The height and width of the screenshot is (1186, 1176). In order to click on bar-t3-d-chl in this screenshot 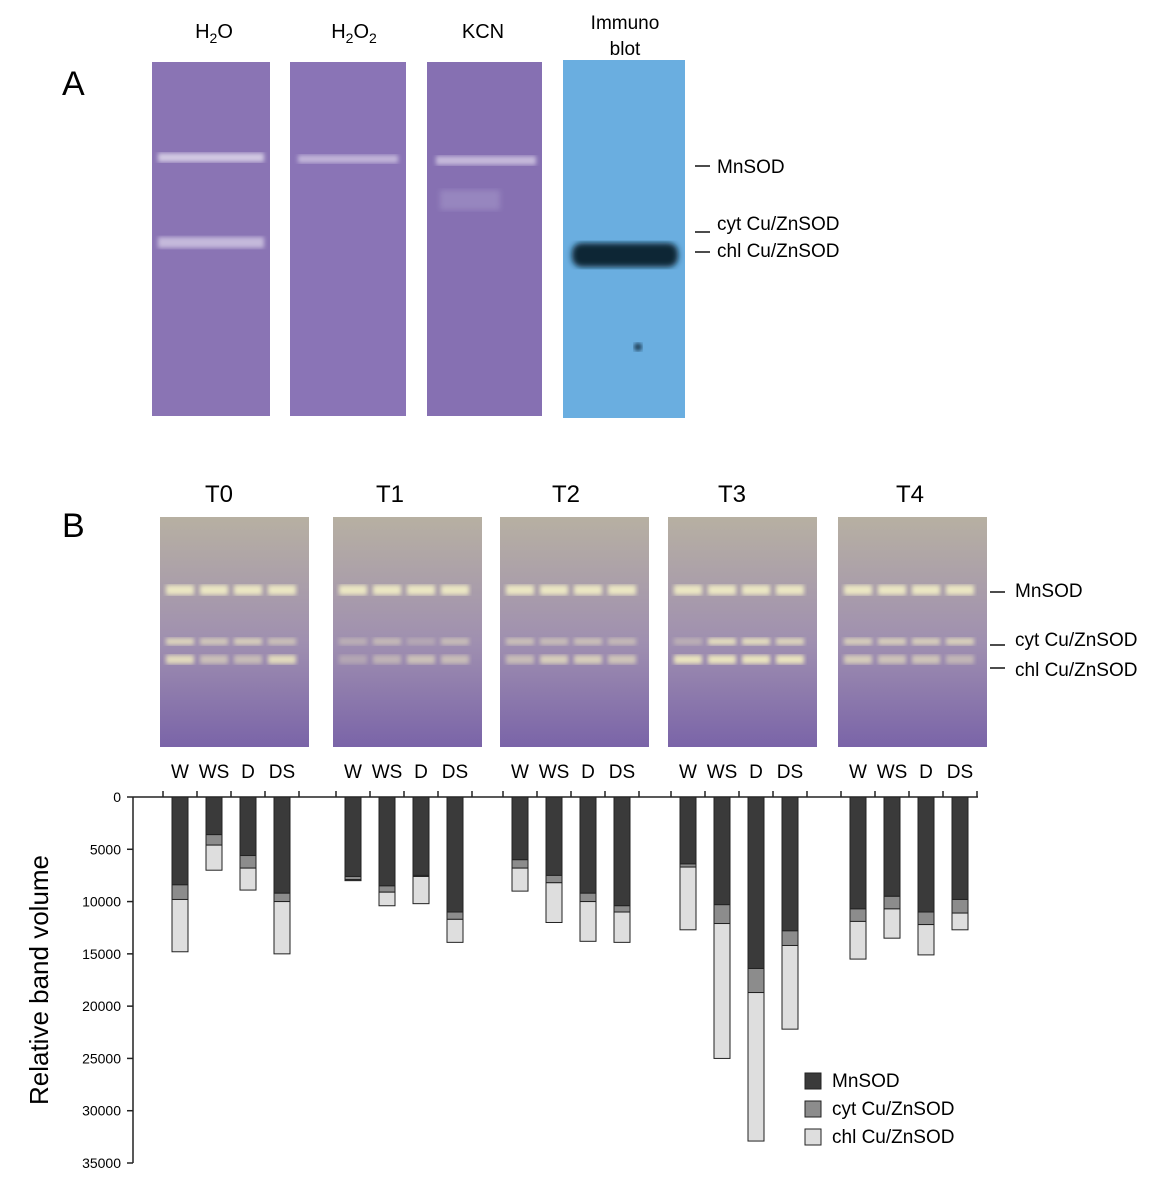, I will do `click(756, 1067)`.